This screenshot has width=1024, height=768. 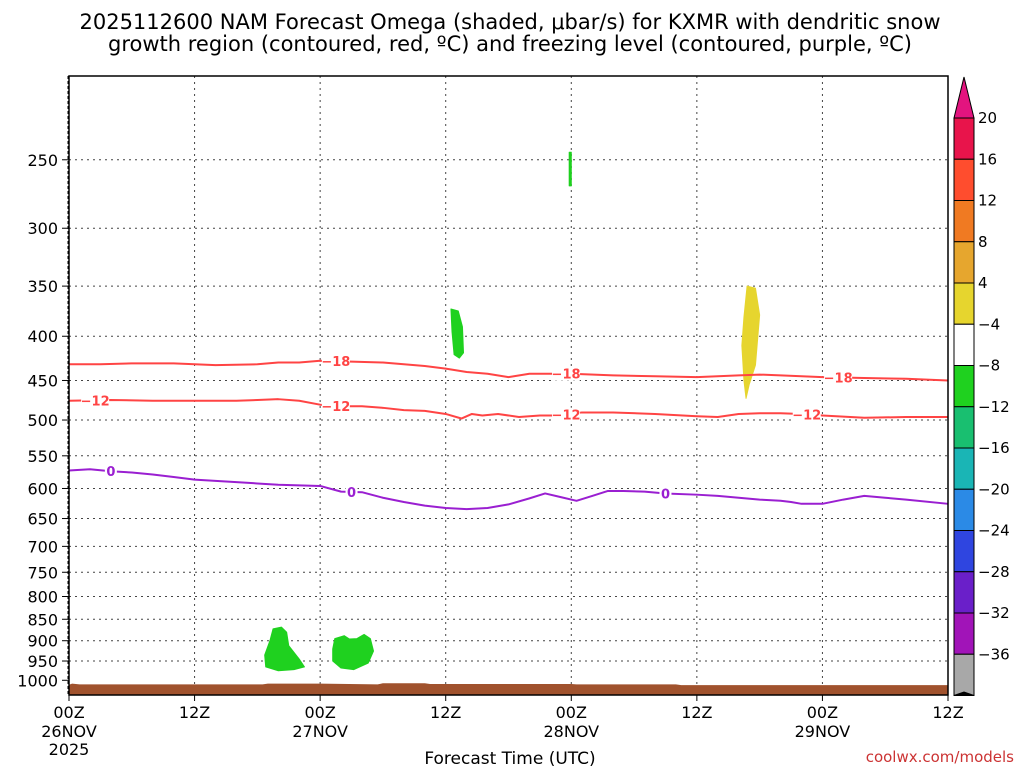 What do you see at coordinates (940, 757) in the screenshot?
I see `credit-label: coolwx.com/models` at bounding box center [940, 757].